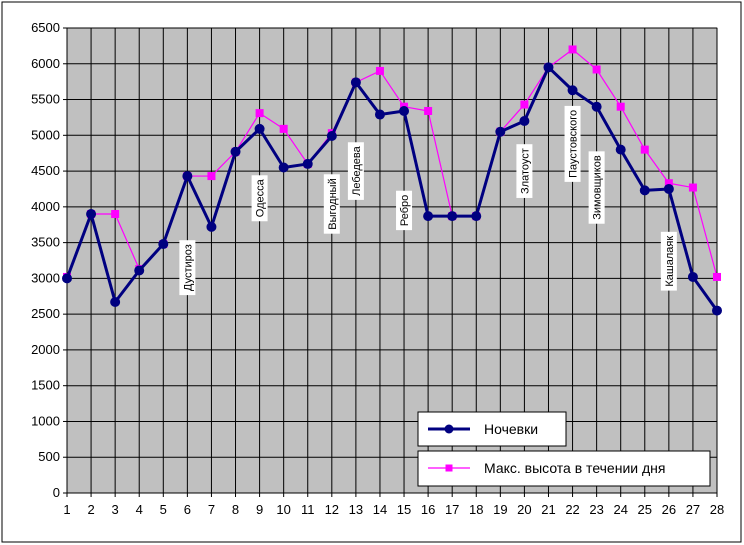  I want to click on annotation: Лебедева, so click(355, 171).